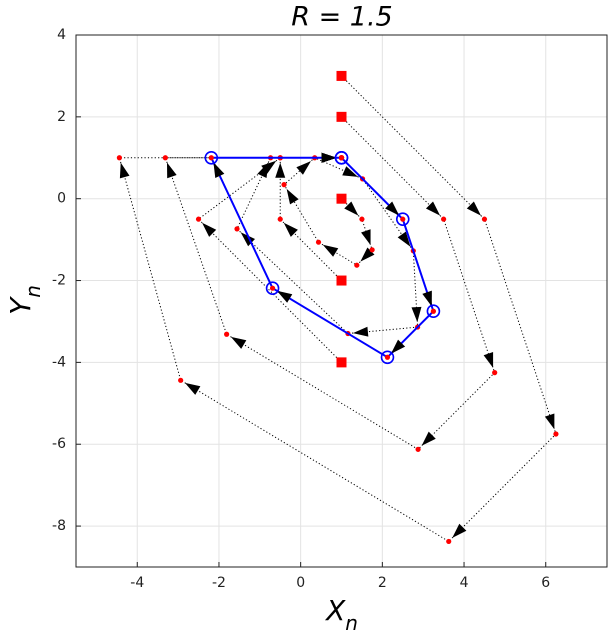 The height and width of the screenshot is (641, 610). What do you see at coordinates (61, 199) in the screenshot?
I see `y-tick-label: 0` at bounding box center [61, 199].